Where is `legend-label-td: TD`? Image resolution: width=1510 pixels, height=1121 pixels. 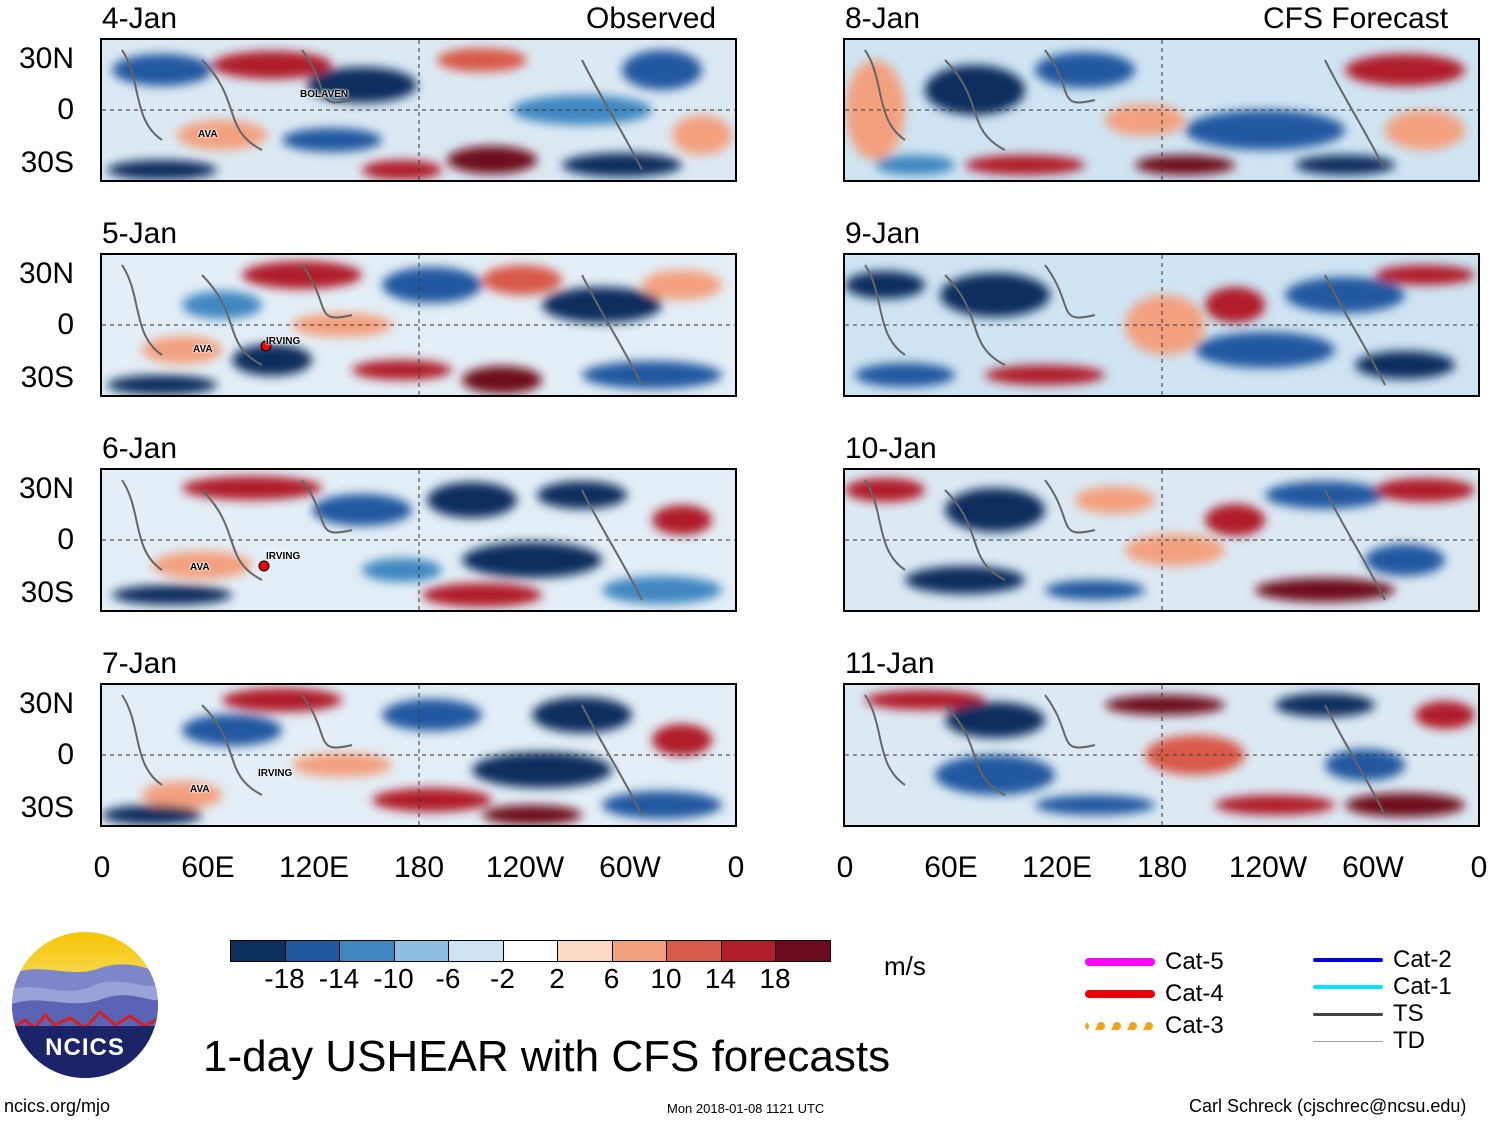 legend-label-td: TD is located at coordinates (1409, 1040).